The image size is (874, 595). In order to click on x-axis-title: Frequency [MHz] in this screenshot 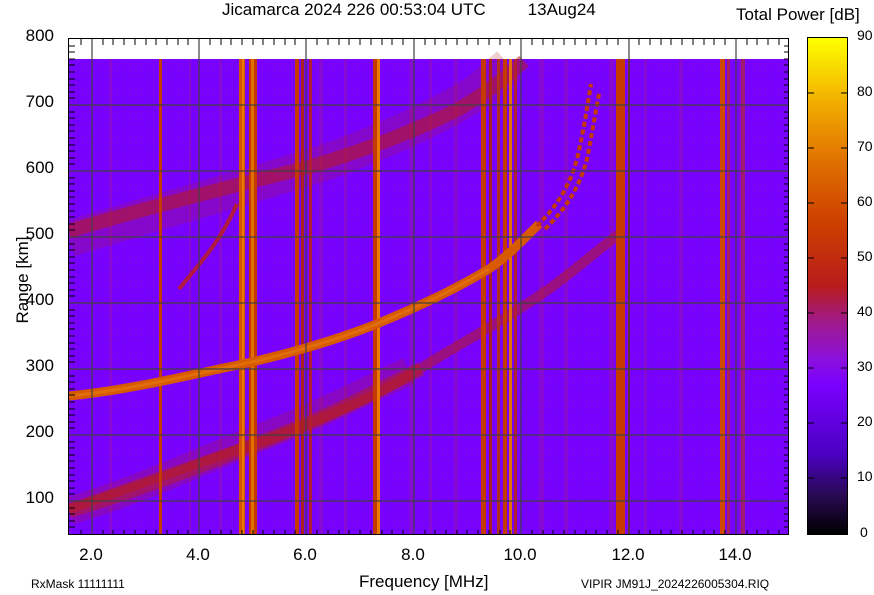, I will do `click(424, 581)`.